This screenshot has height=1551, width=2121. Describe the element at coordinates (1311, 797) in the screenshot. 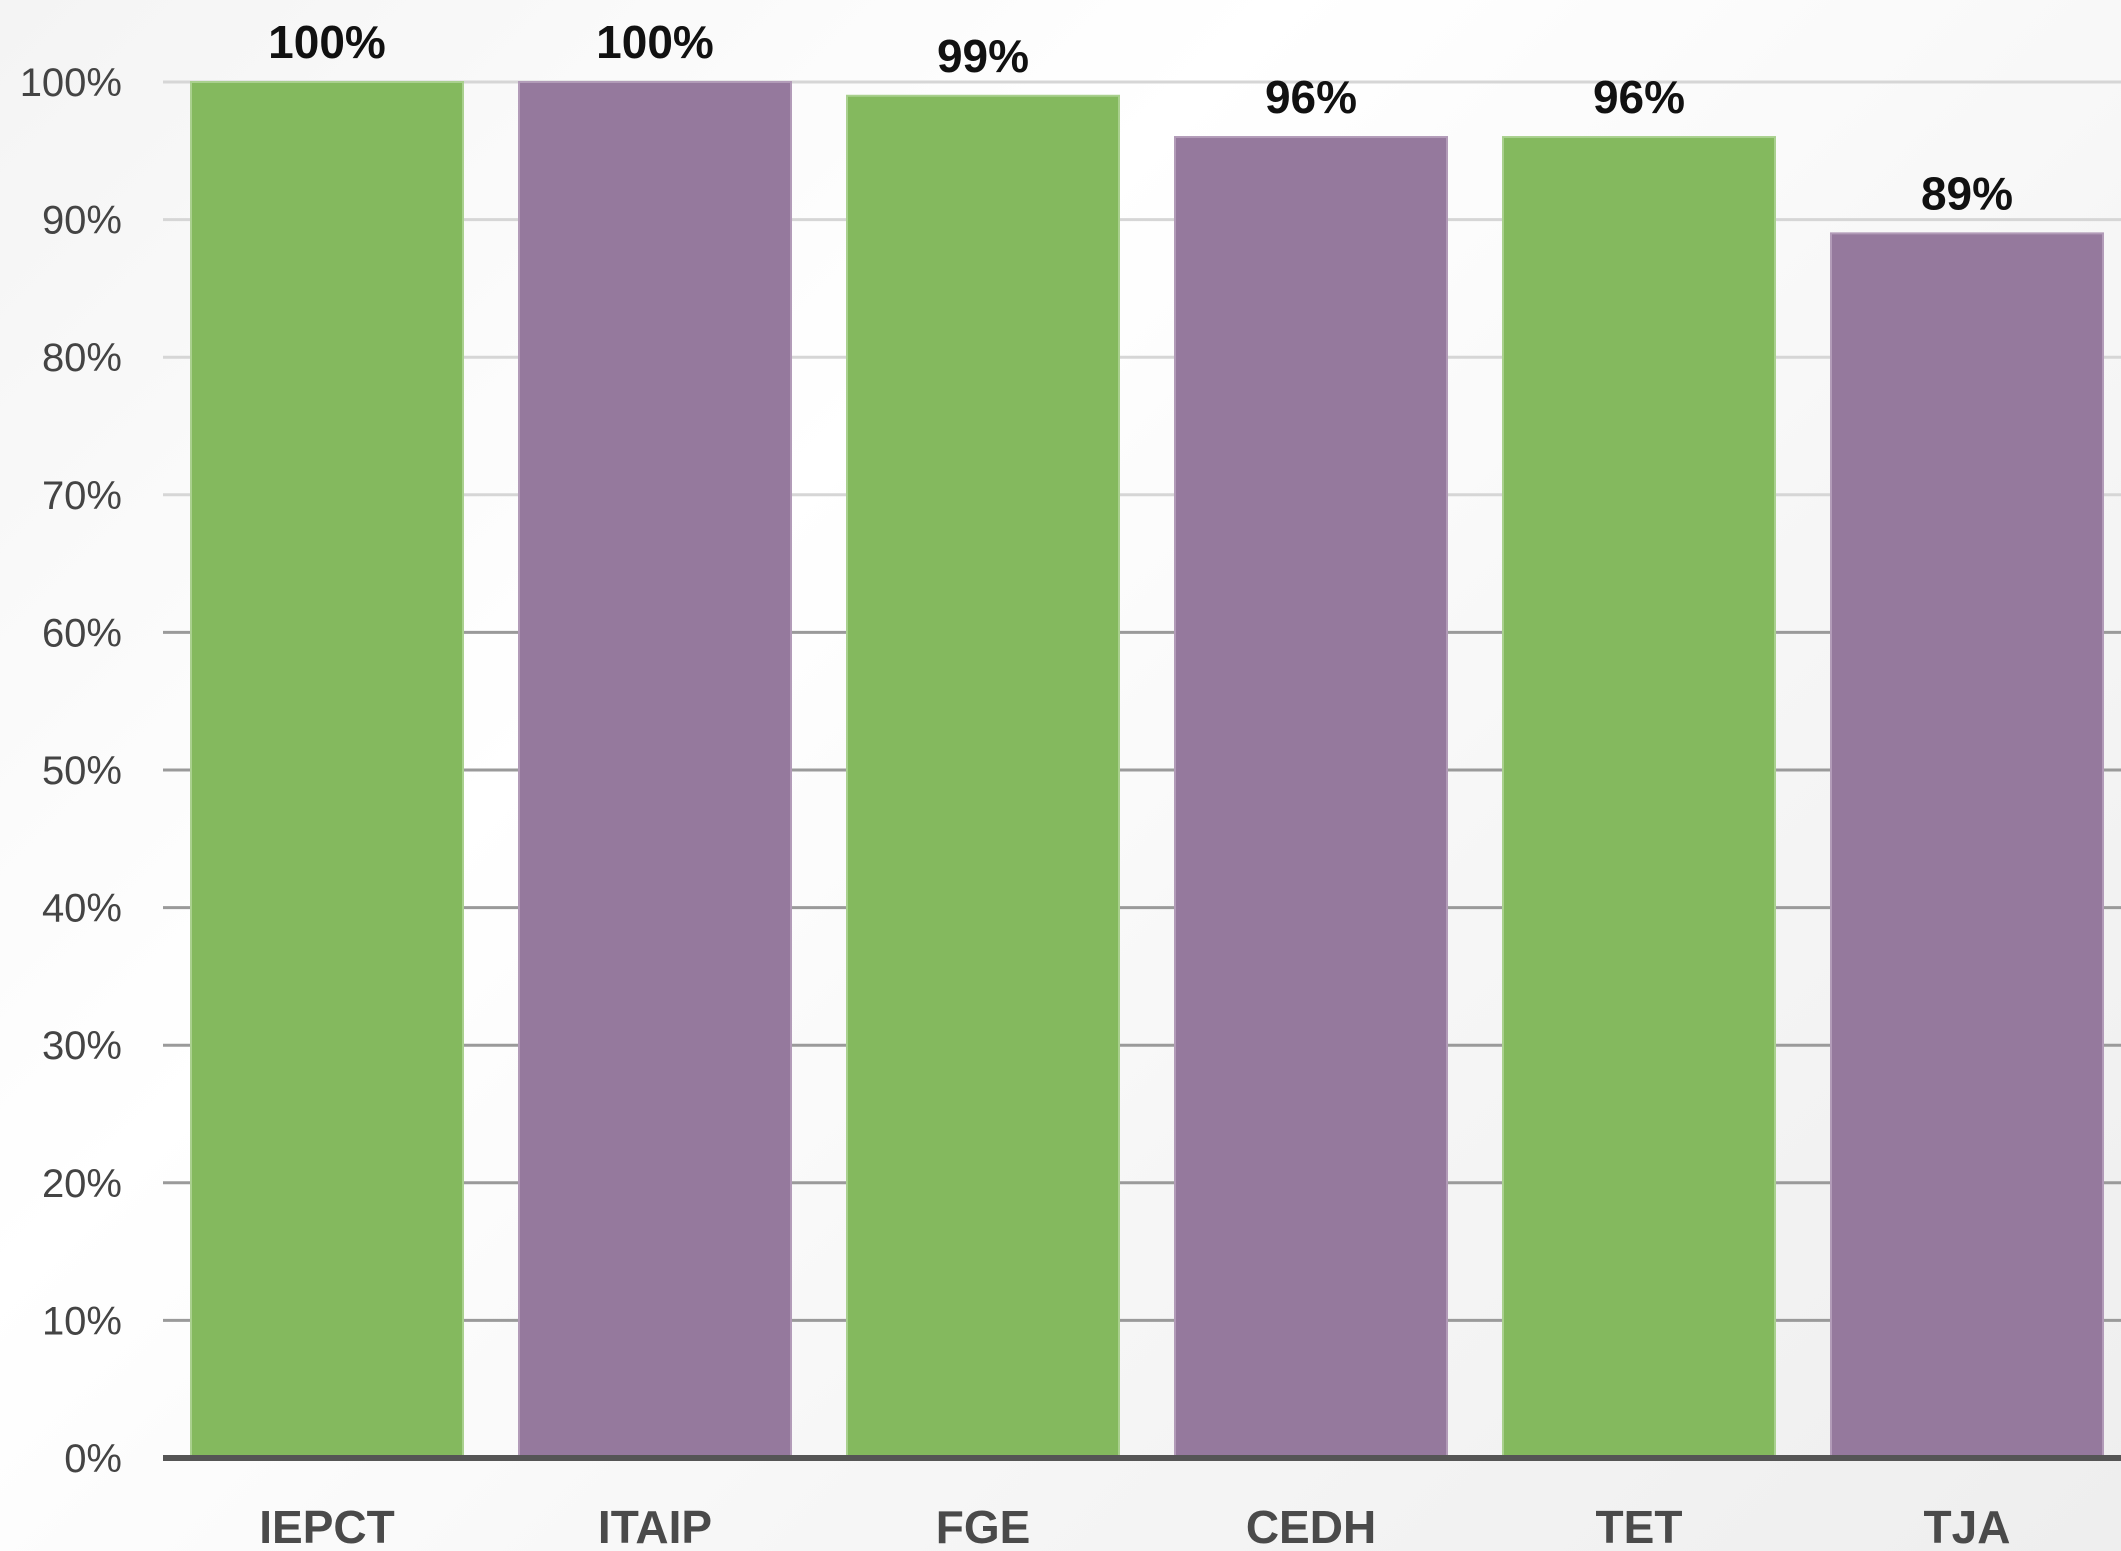

I see `bar-cedh` at that location.